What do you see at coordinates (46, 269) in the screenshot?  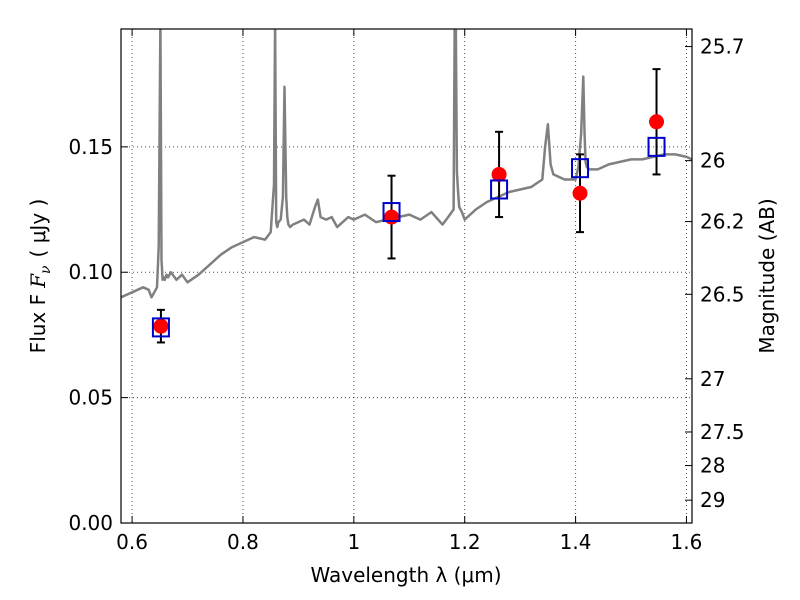 I see `y-axis-label-sub: ν` at bounding box center [46, 269].